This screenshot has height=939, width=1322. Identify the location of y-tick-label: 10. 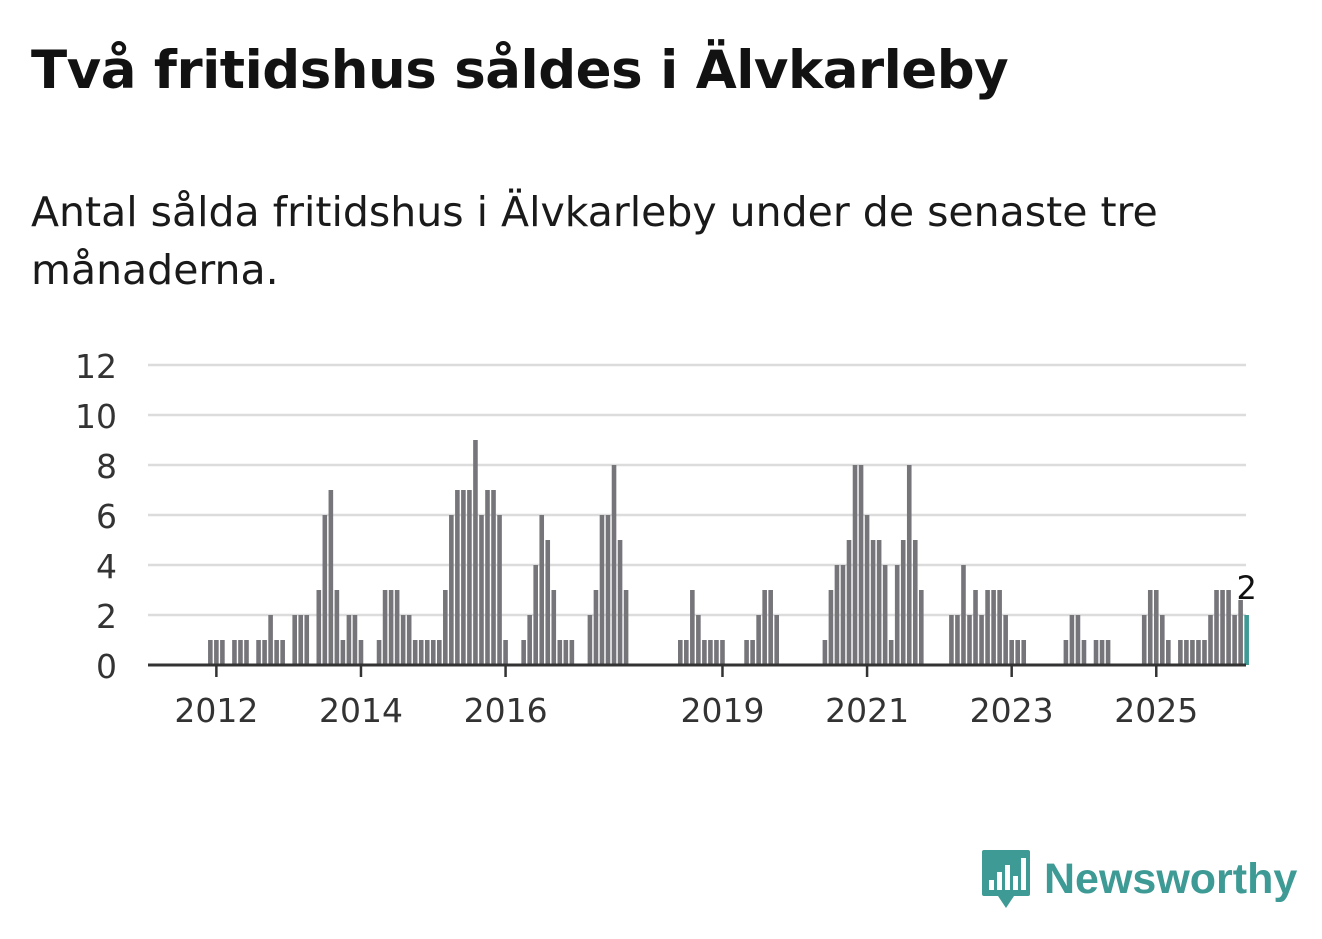
(96, 416).